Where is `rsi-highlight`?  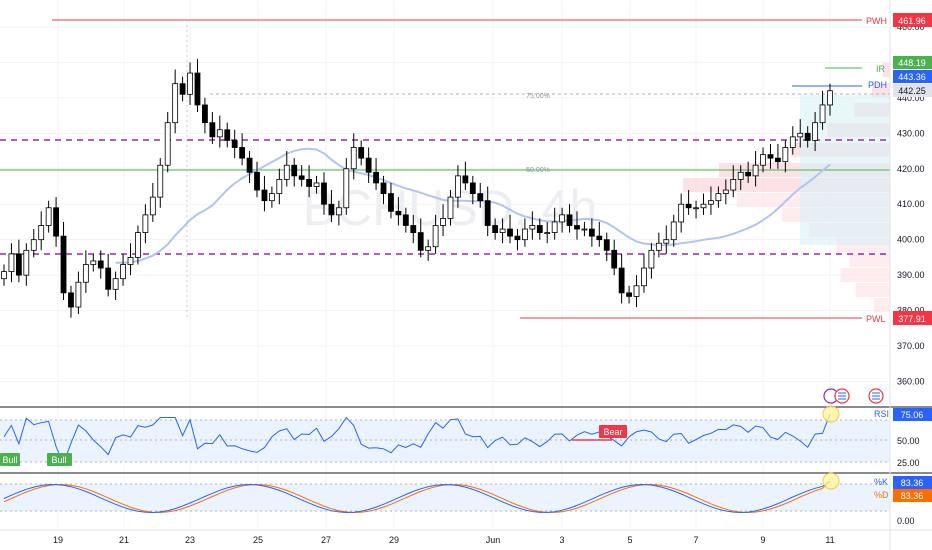 rsi-highlight is located at coordinates (831, 414).